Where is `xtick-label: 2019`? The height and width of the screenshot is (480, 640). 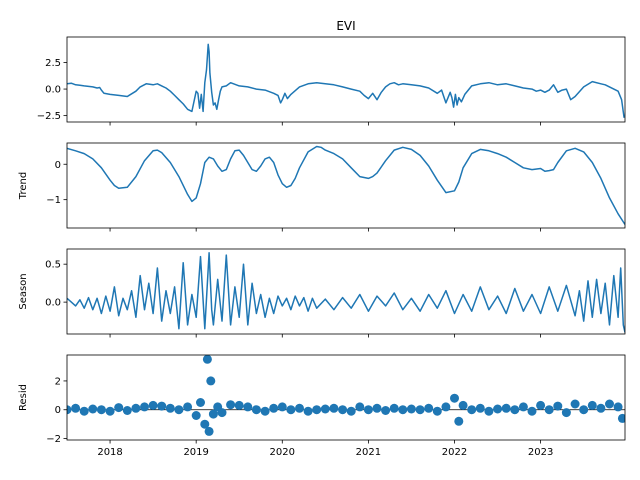
xtick-label: 2019 is located at coordinates (195, 452).